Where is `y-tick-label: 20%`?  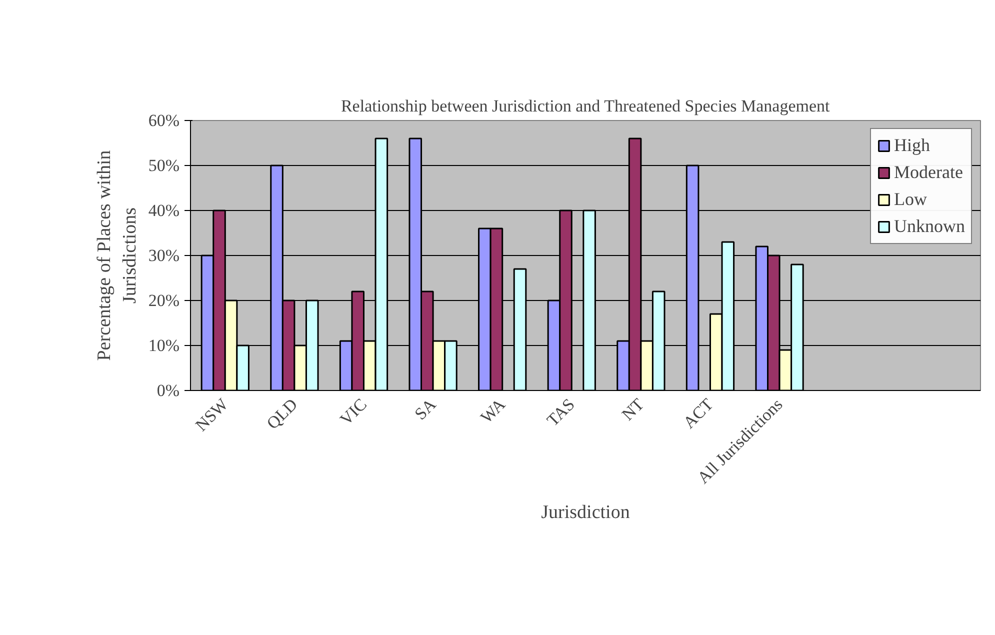 y-tick-label: 20% is located at coordinates (164, 300).